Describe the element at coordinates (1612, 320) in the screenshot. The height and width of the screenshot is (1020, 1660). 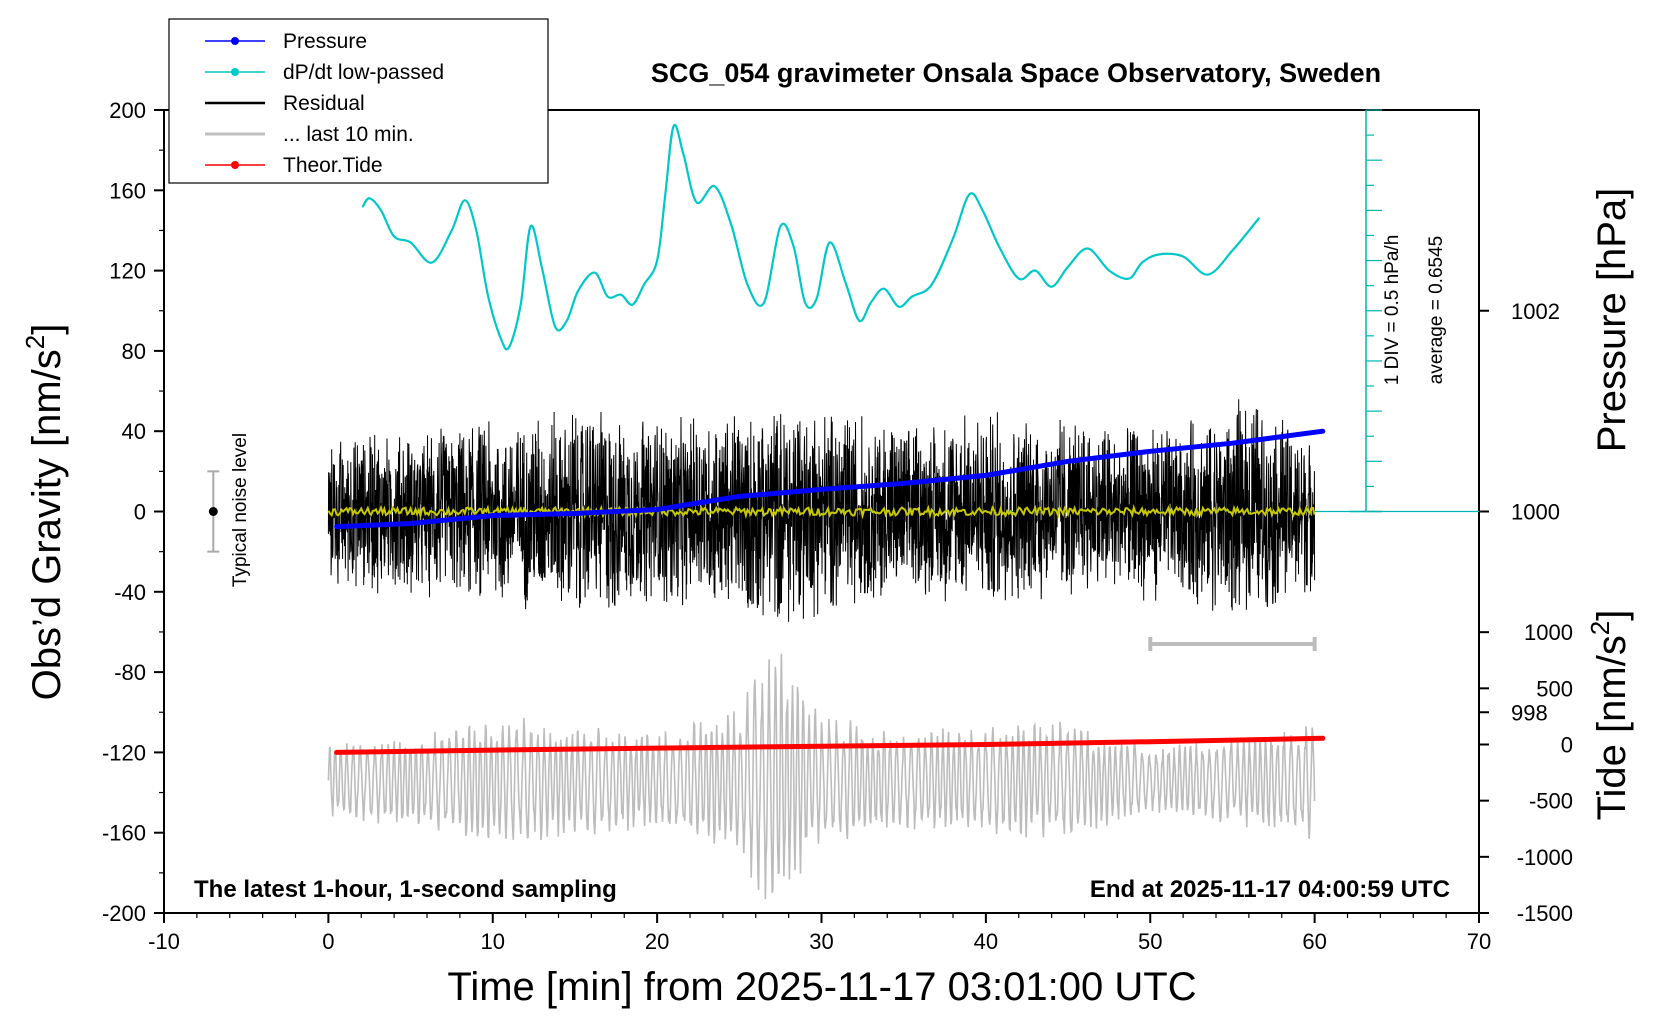
I see `y-axis-title-pressure: Pressure [hPa]` at that location.